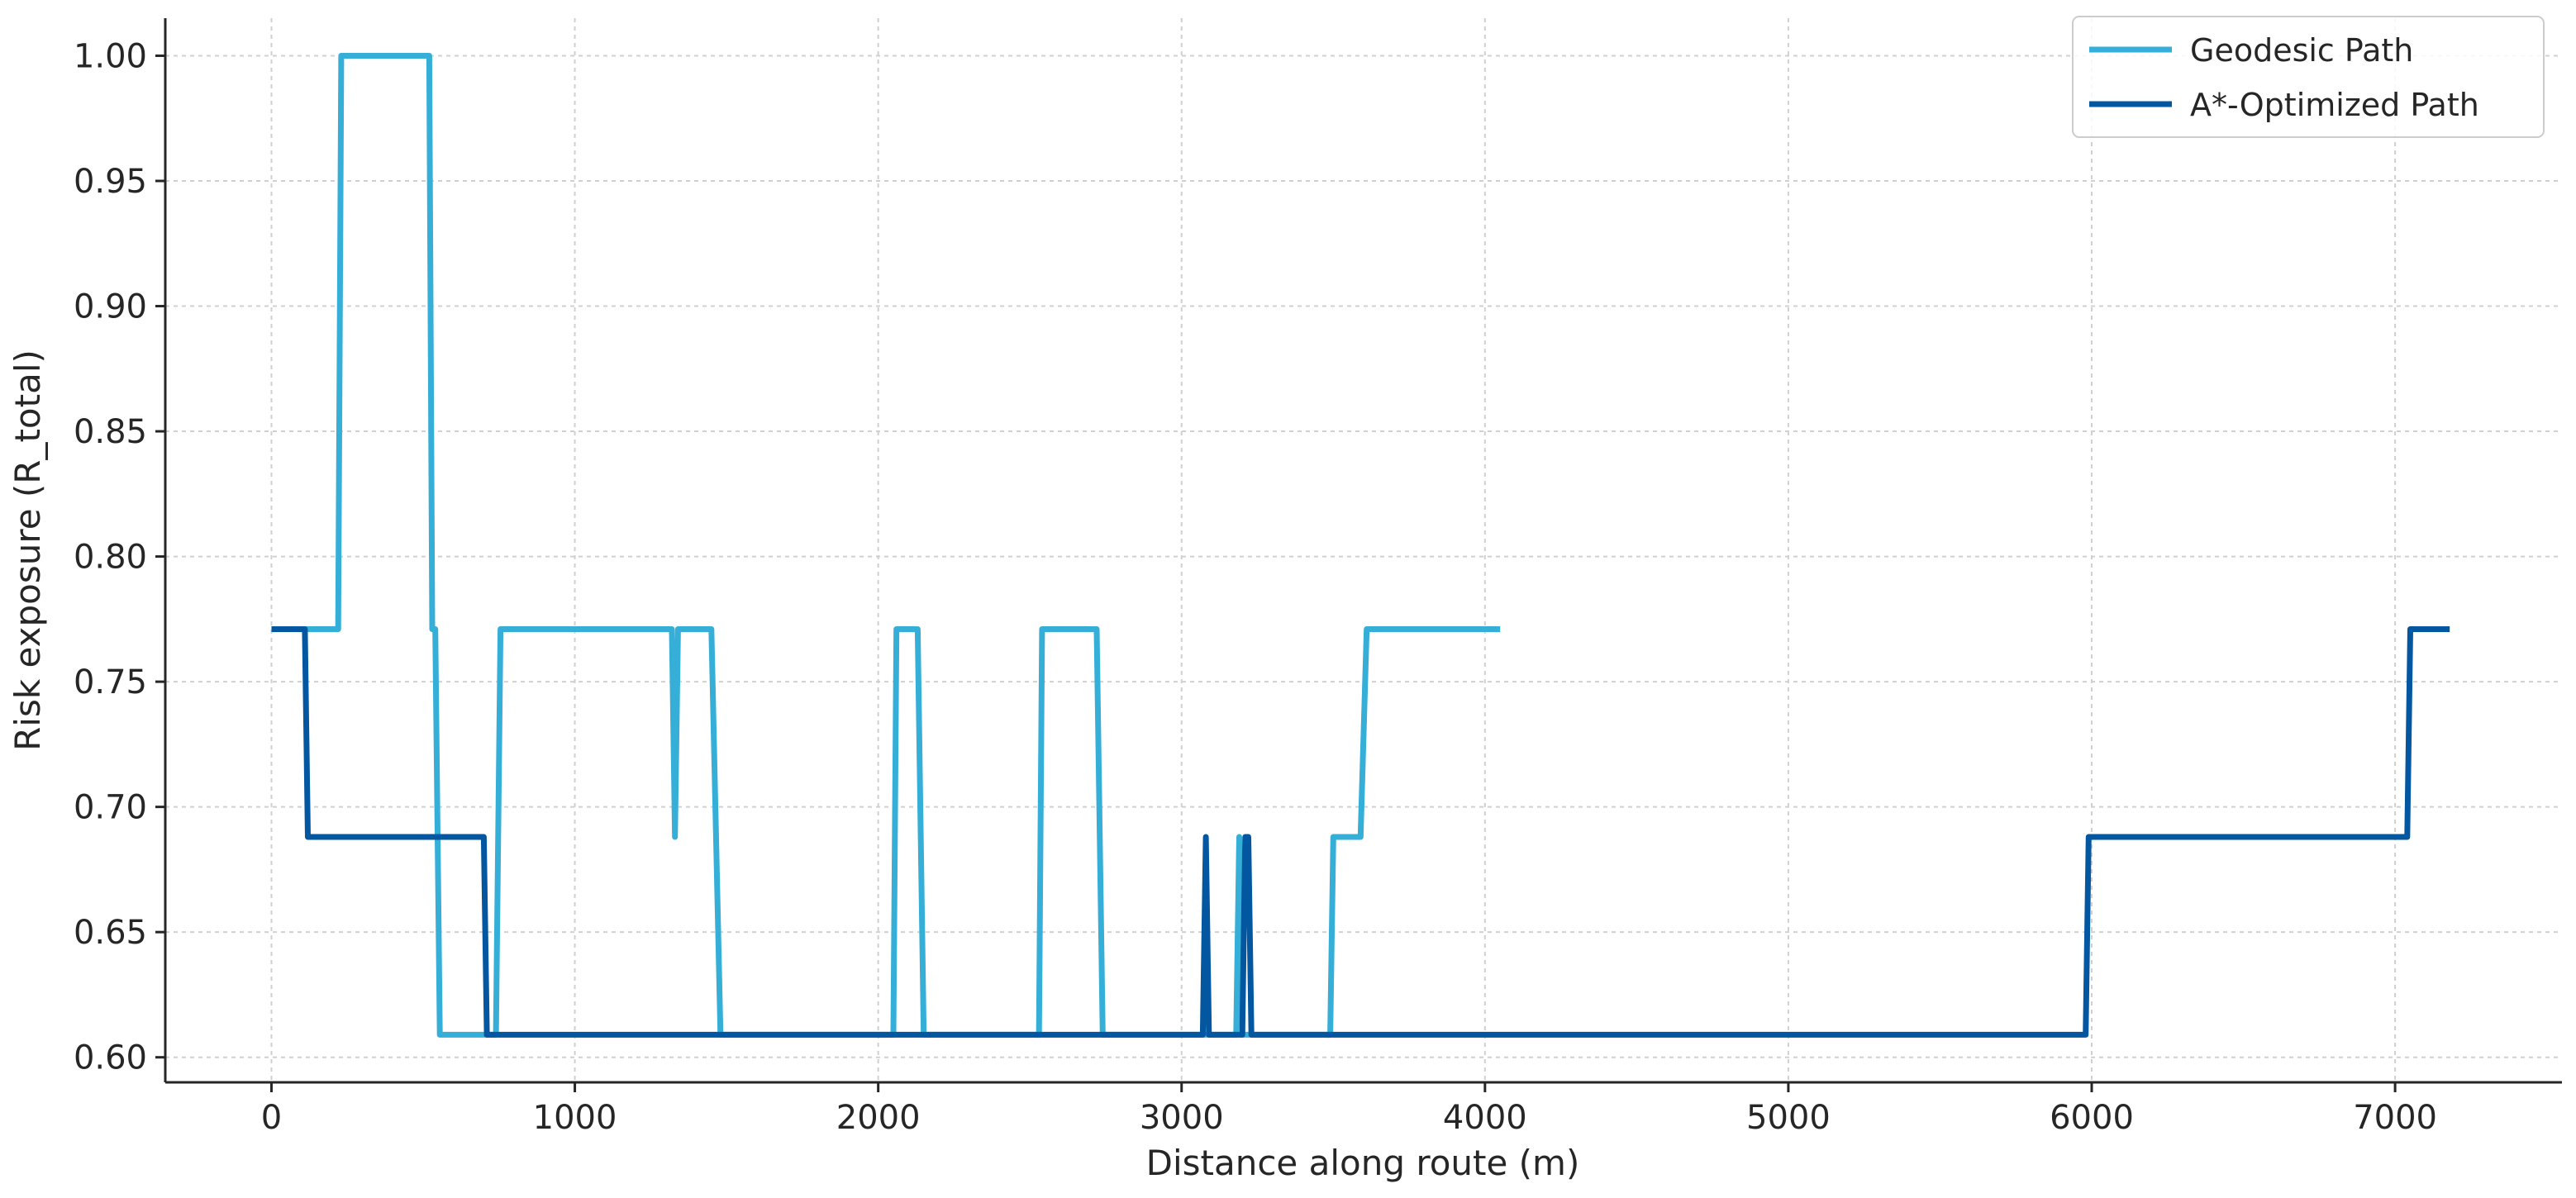 The width and height of the screenshot is (2576, 1198). What do you see at coordinates (272, 1118) in the screenshot?
I see `x-tick-label: 0` at bounding box center [272, 1118].